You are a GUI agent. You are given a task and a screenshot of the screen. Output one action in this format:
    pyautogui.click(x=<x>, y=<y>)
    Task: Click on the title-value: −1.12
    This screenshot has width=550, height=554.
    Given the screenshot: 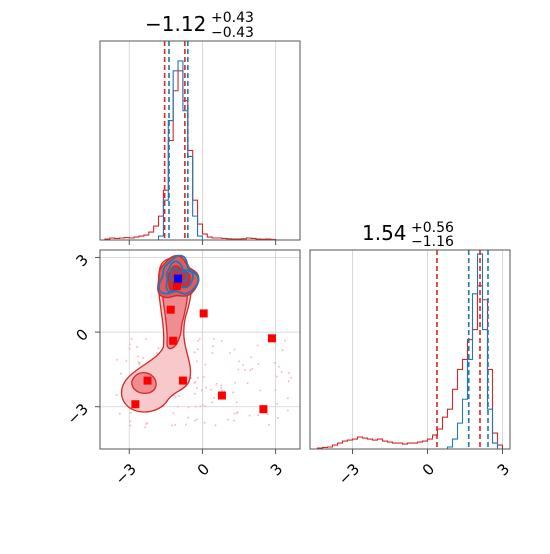 What is the action you would take?
    pyautogui.click(x=175, y=24)
    